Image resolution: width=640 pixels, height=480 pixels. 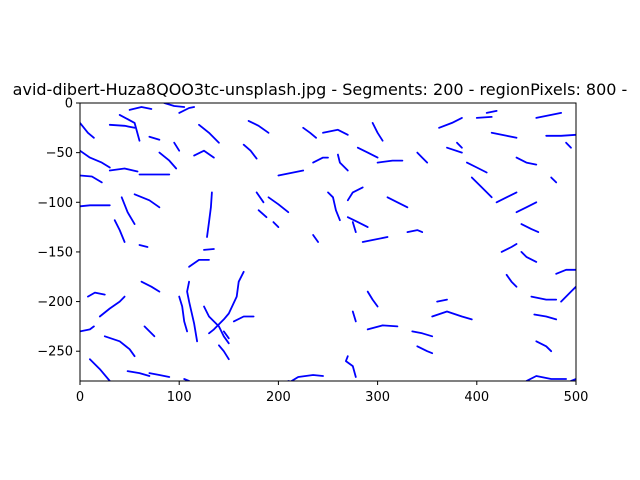 What do you see at coordinates (576, 397) in the screenshot?
I see `x-tick-label: 500` at bounding box center [576, 397].